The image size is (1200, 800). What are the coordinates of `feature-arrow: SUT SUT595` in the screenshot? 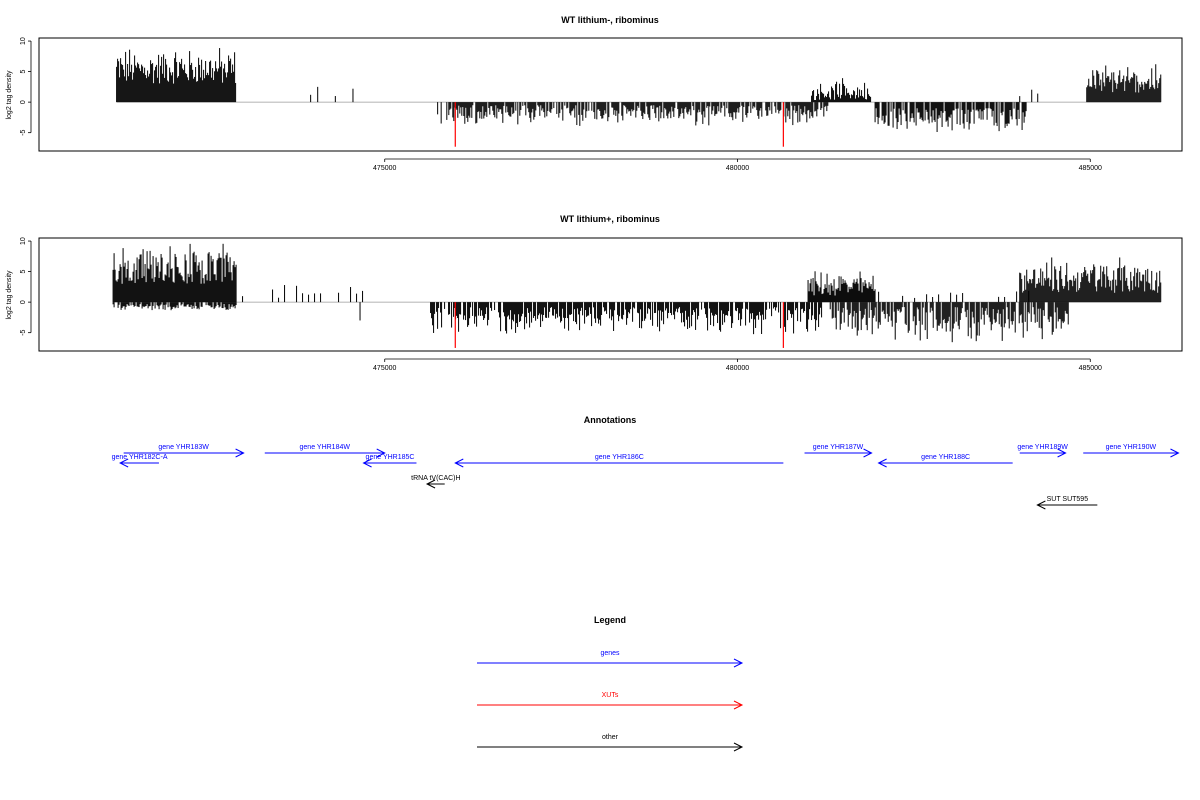 It's located at (1067, 503).